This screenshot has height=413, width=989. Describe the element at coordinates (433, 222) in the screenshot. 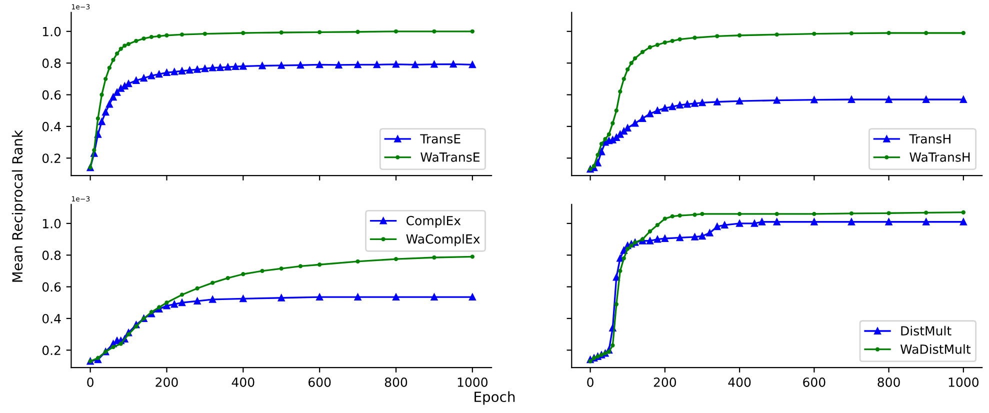

I see `legend-label: ComplEx` at that location.